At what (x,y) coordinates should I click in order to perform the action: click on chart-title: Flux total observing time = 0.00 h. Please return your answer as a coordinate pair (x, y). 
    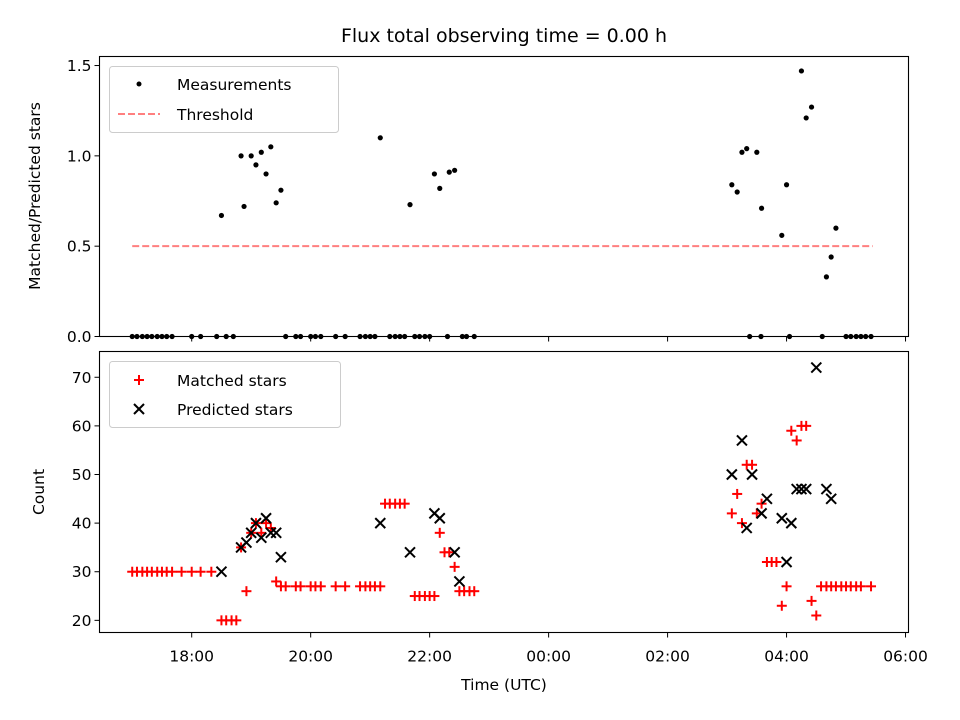
    Looking at the image, I should click on (504, 36).